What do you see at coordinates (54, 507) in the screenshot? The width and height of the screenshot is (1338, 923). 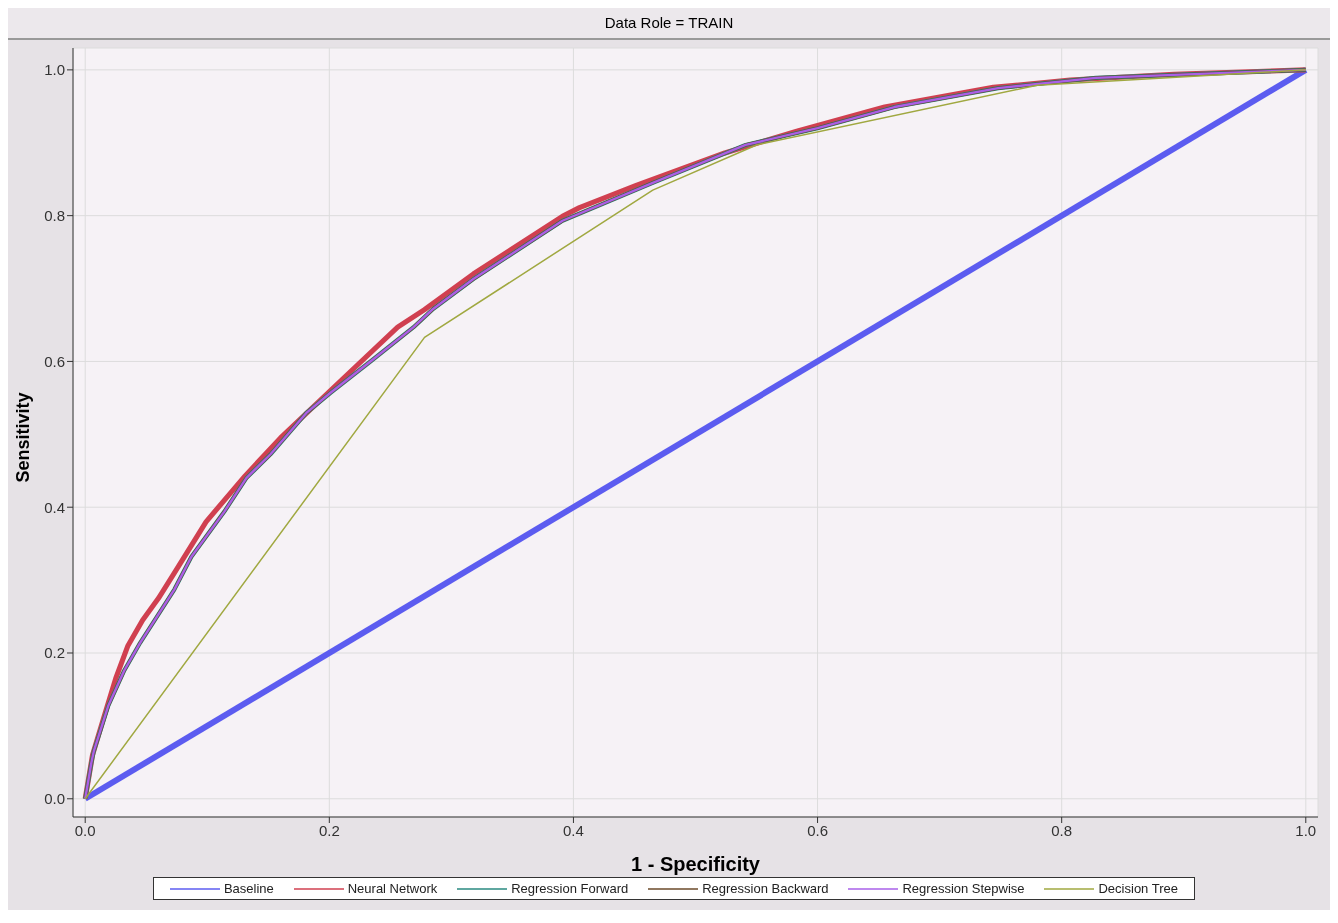 I see `y-tick-label: 0.4` at bounding box center [54, 507].